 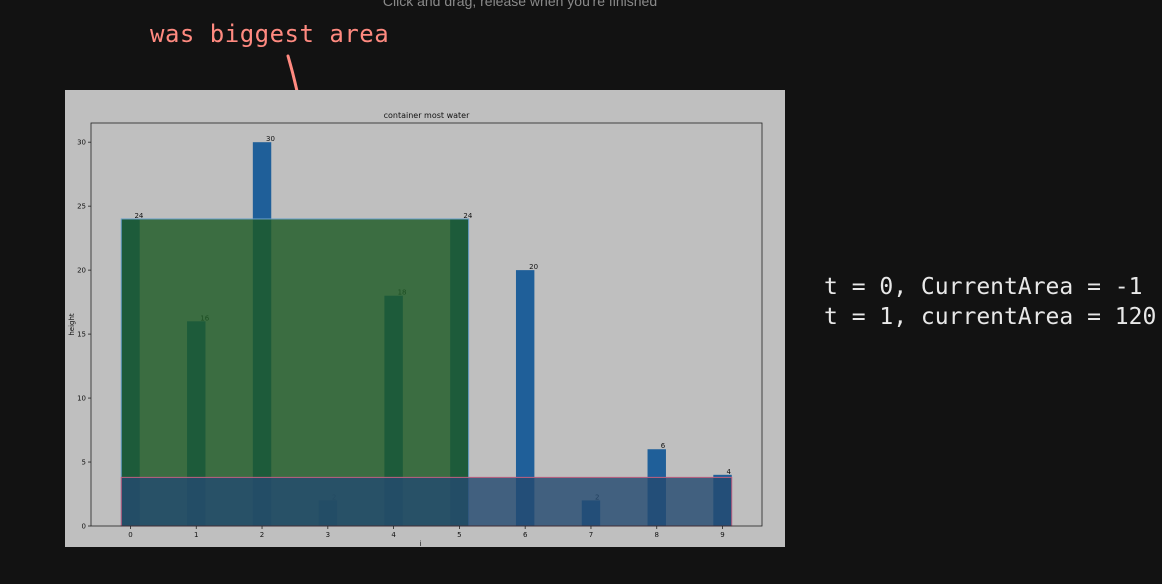 What do you see at coordinates (467, 216) in the screenshot?
I see `data-label-5: 24` at bounding box center [467, 216].